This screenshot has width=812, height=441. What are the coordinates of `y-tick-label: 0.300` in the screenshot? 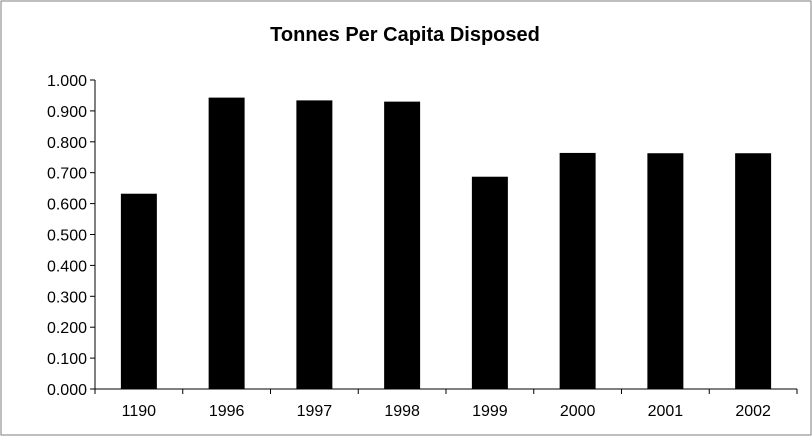 It's located at (67, 297).